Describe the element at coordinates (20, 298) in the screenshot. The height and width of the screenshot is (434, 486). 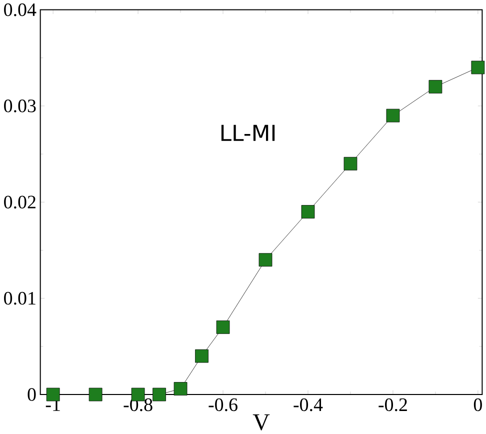
I see `y-tick-label: 0.01` at that location.